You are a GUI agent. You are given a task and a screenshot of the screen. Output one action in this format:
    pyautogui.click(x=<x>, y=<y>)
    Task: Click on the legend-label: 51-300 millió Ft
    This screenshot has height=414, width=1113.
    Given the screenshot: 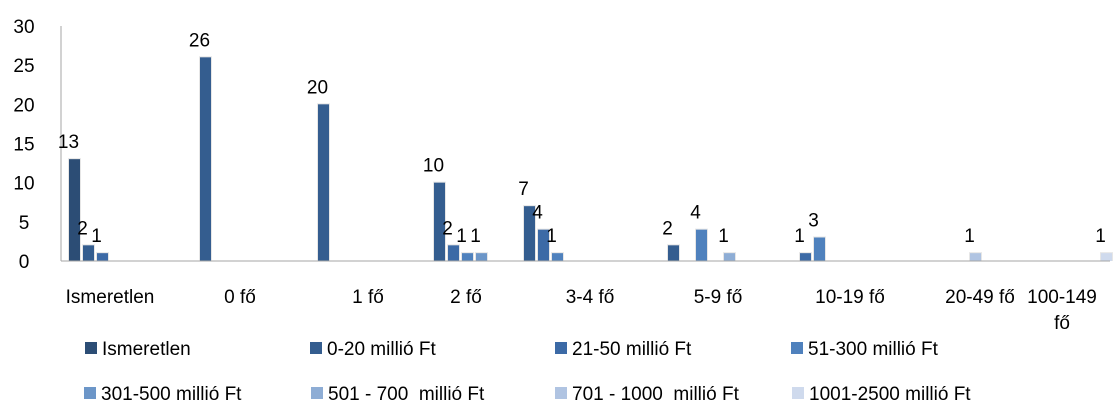 What is the action you would take?
    pyautogui.click(x=873, y=349)
    